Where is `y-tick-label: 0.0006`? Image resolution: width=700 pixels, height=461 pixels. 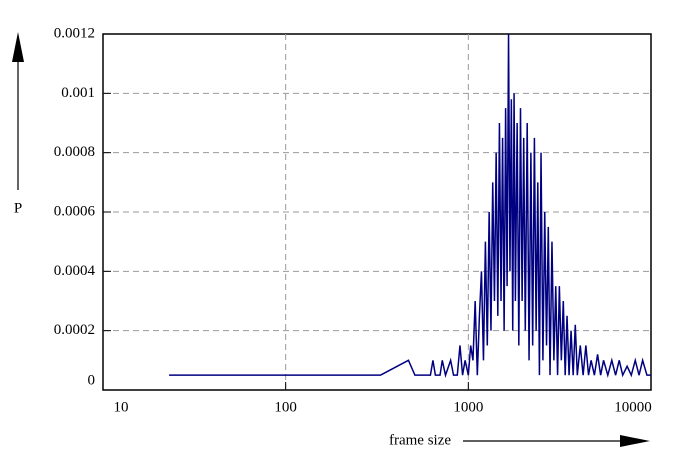 y-tick-label: 0.0006 is located at coordinates (75, 211).